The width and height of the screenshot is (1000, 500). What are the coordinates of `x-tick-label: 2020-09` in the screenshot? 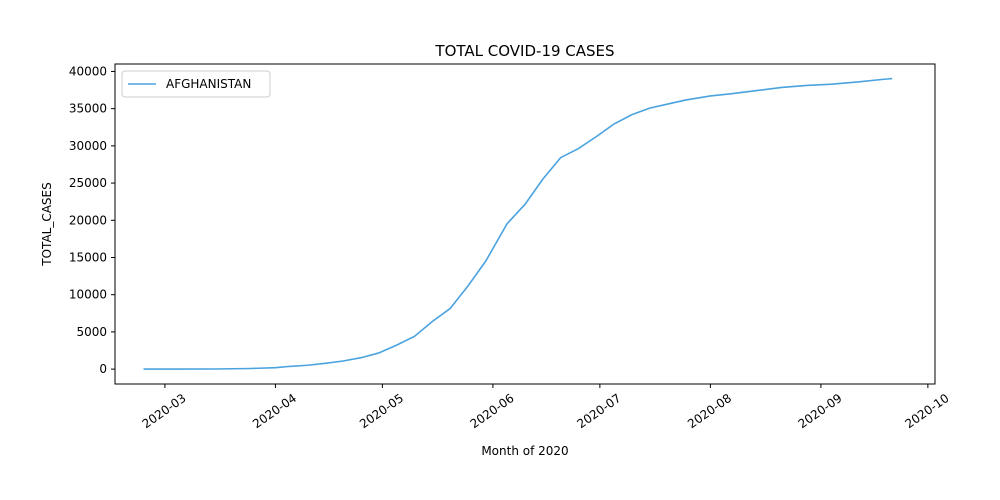 It's located at (820, 411).